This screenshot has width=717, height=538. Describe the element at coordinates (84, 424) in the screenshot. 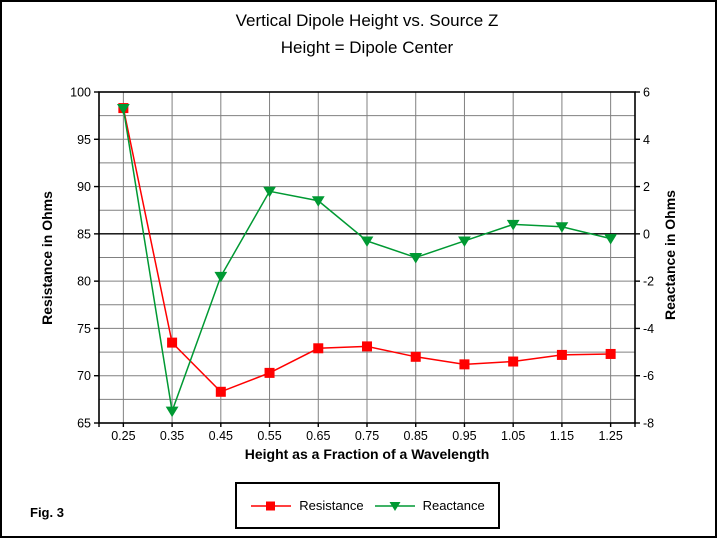

I see `svg-text: 65` at that location.